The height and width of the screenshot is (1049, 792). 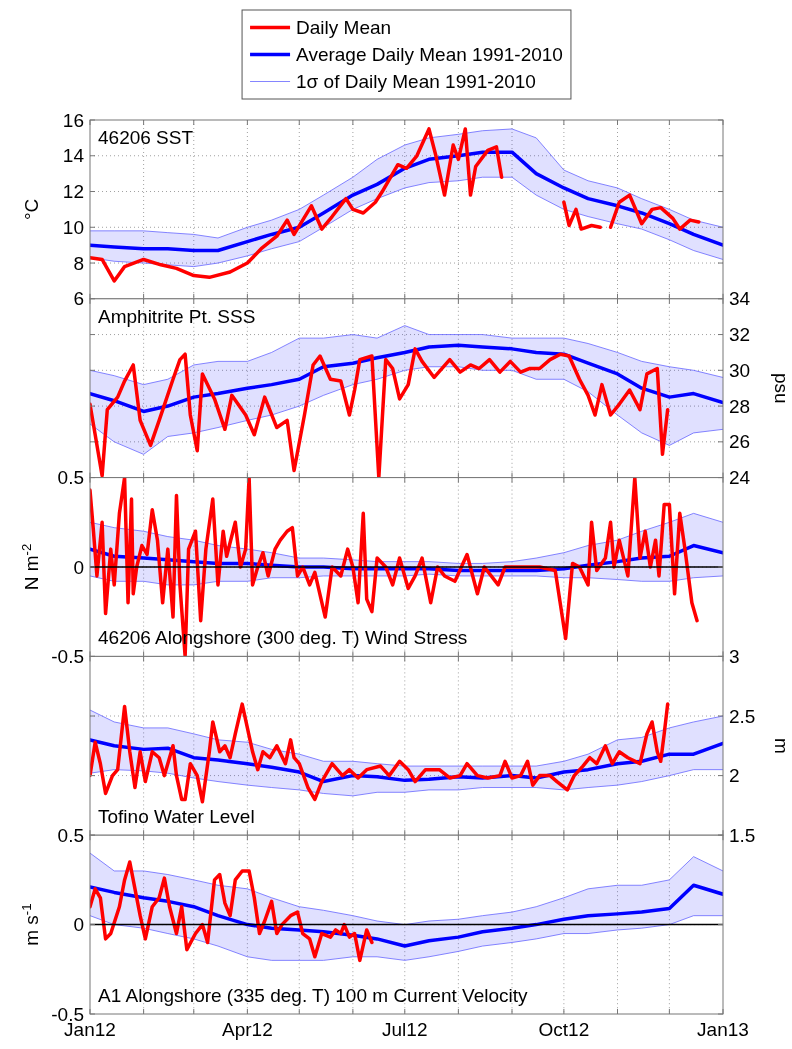 What do you see at coordinates (781, 745) in the screenshot?
I see `y-axis-title: m` at bounding box center [781, 745].